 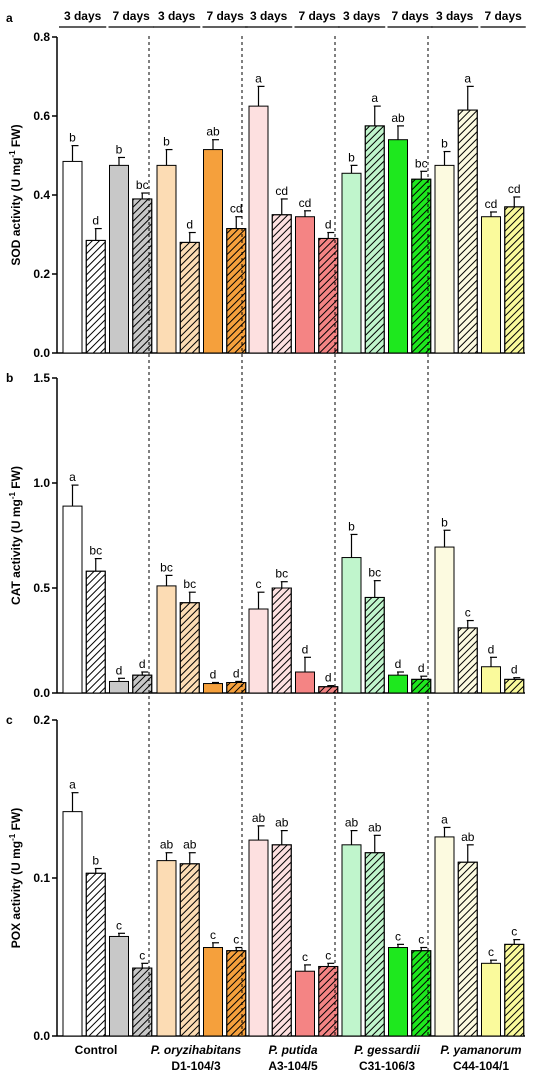 What do you see at coordinates (41, 720) in the screenshot?
I see `y-tick-label: 0.2` at bounding box center [41, 720].